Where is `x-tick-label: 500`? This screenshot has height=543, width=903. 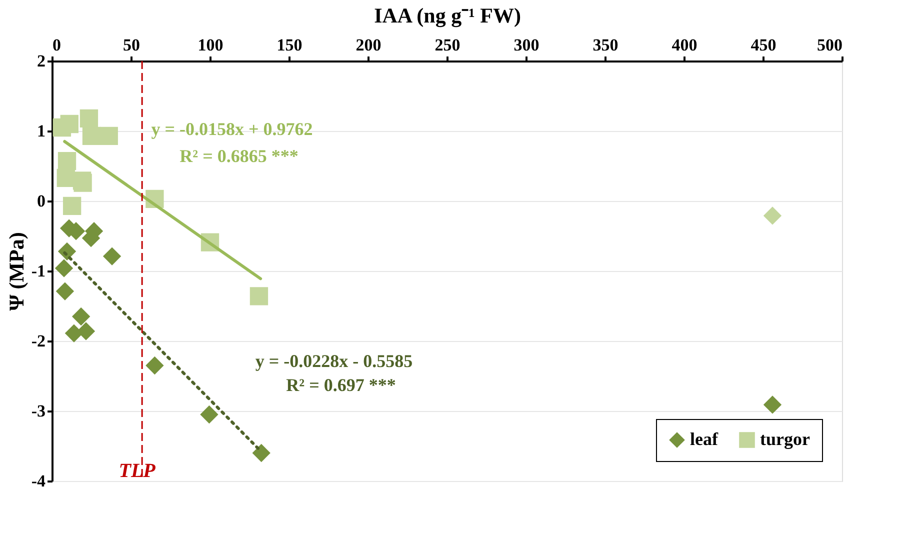 x-tick-label: 500 is located at coordinates (829, 45).